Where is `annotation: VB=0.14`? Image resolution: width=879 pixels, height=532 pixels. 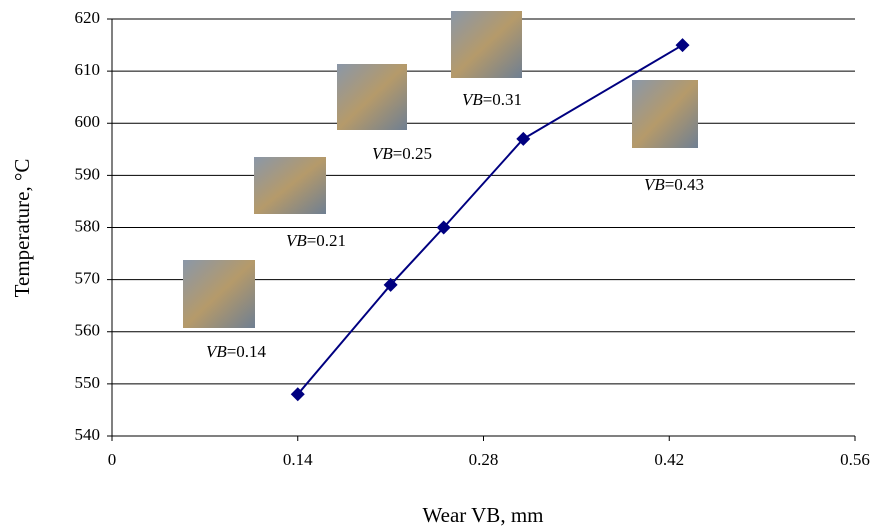 annotation: VB=0.14 is located at coordinates (236, 351).